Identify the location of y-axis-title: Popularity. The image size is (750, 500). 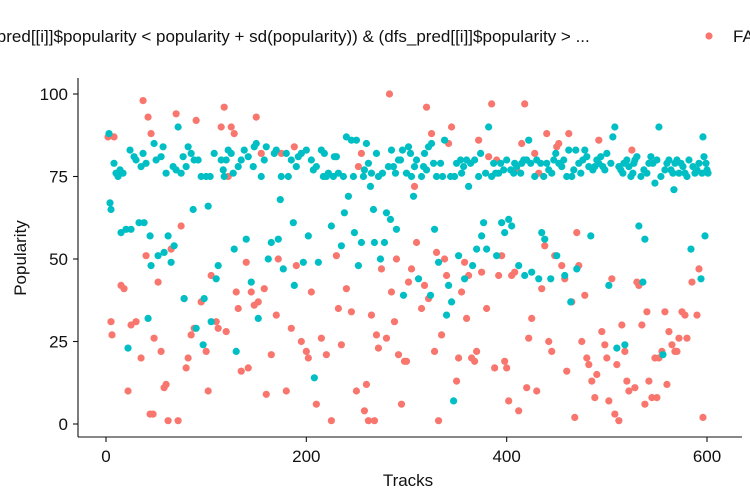
(20, 258).